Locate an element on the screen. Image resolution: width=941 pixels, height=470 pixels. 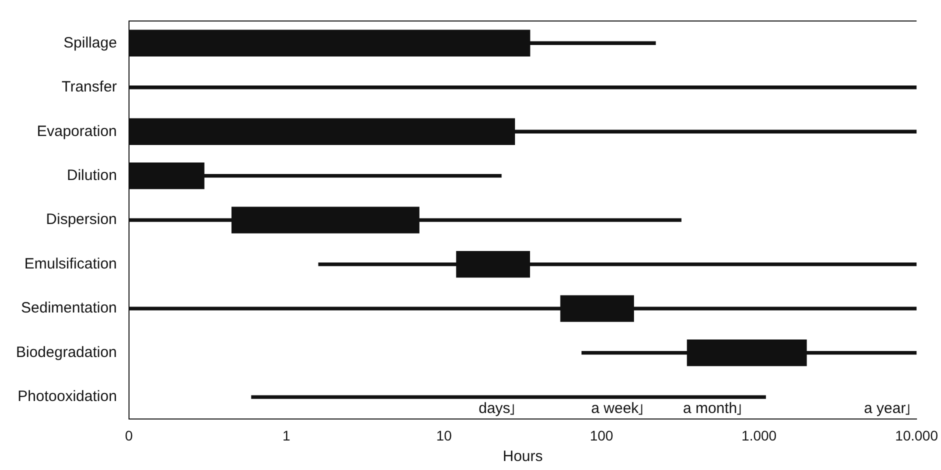
x-tick-label: 0 is located at coordinates (129, 435).